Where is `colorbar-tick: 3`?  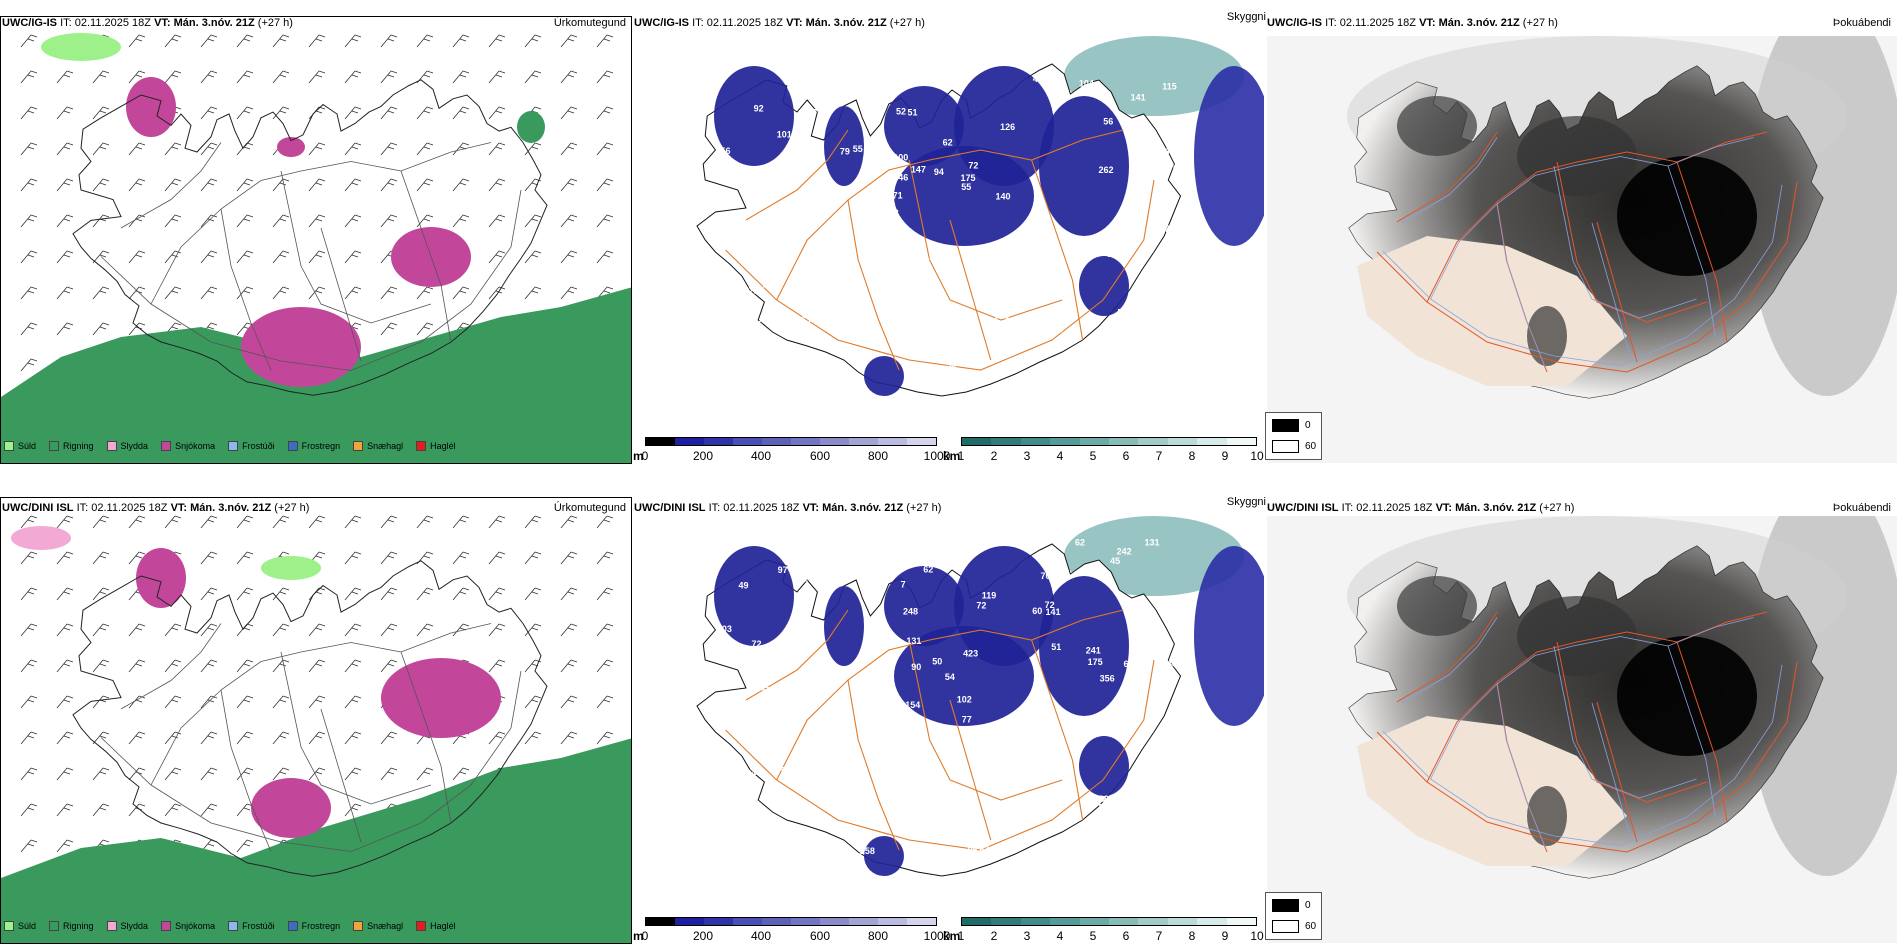 colorbar-tick: 3 is located at coordinates (1027, 456).